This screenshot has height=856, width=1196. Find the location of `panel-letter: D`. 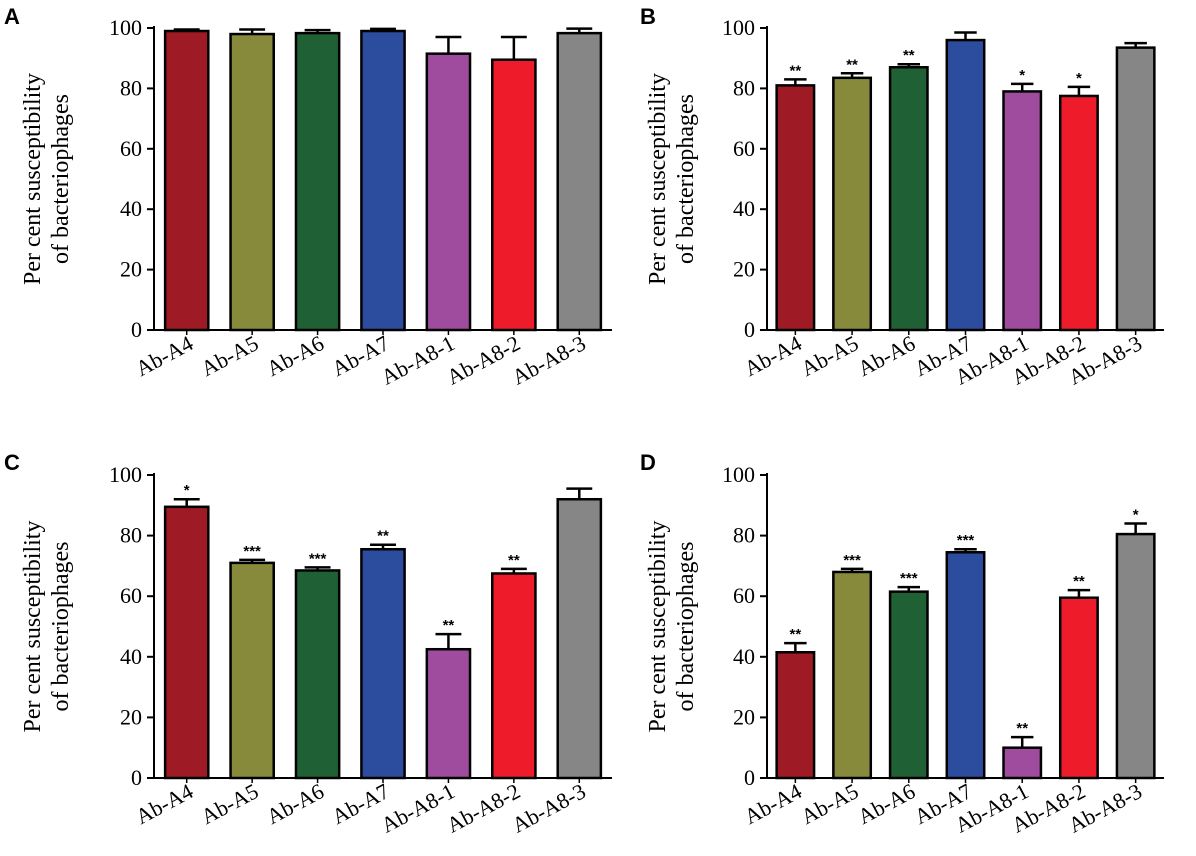

panel-letter: D is located at coordinates (648, 462).